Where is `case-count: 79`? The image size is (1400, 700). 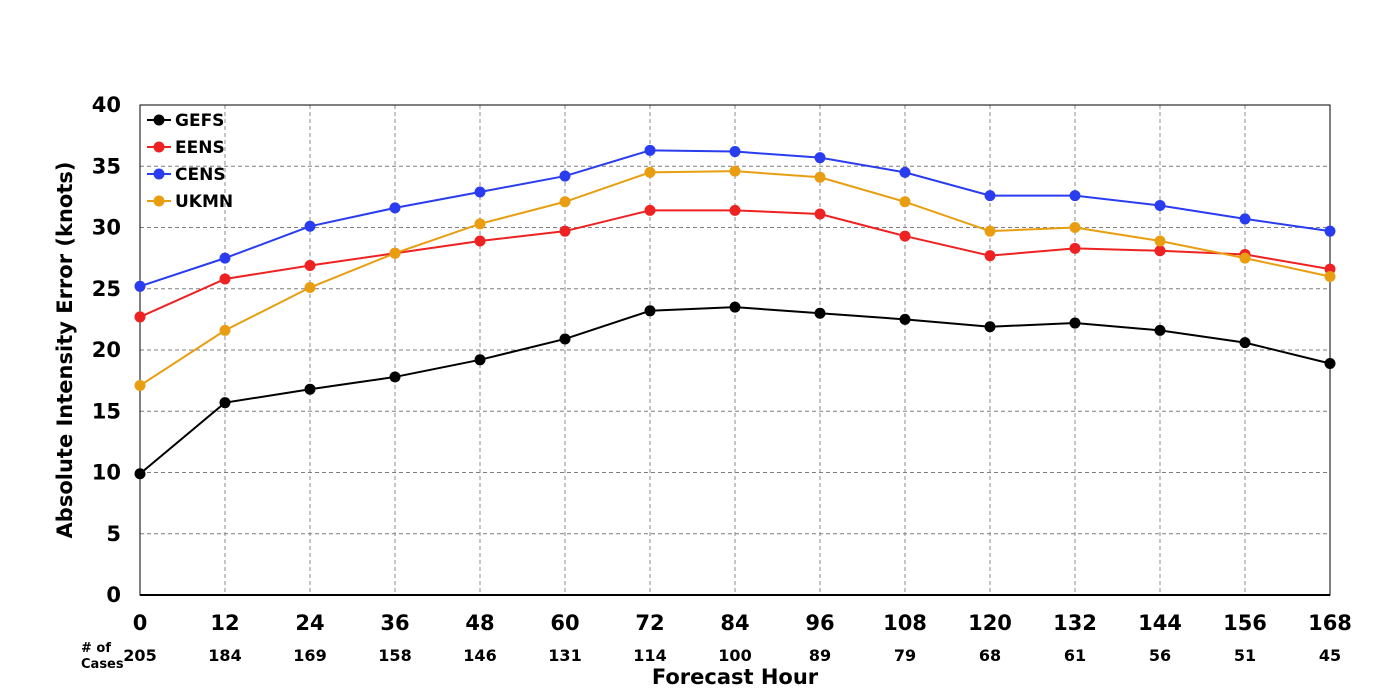 case-count: 79 is located at coordinates (905, 655).